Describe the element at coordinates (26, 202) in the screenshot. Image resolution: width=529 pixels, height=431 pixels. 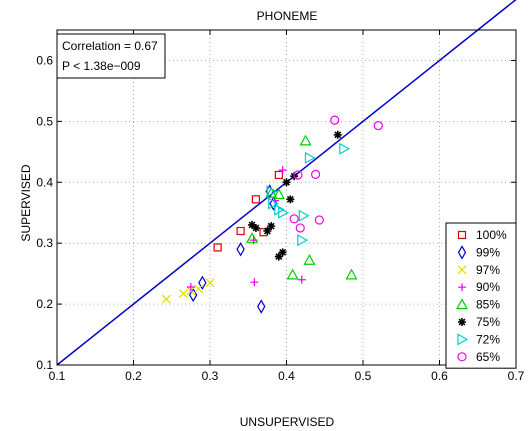
I see `y-axis-label: SUPERVISED` at that location.